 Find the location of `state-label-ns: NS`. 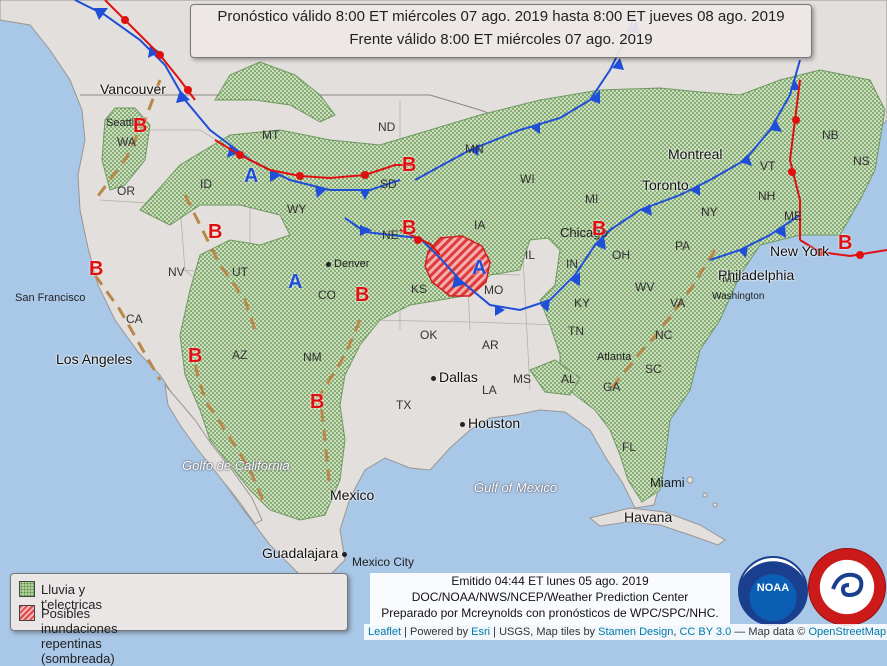

state-label-ns: NS is located at coordinates (861, 161).